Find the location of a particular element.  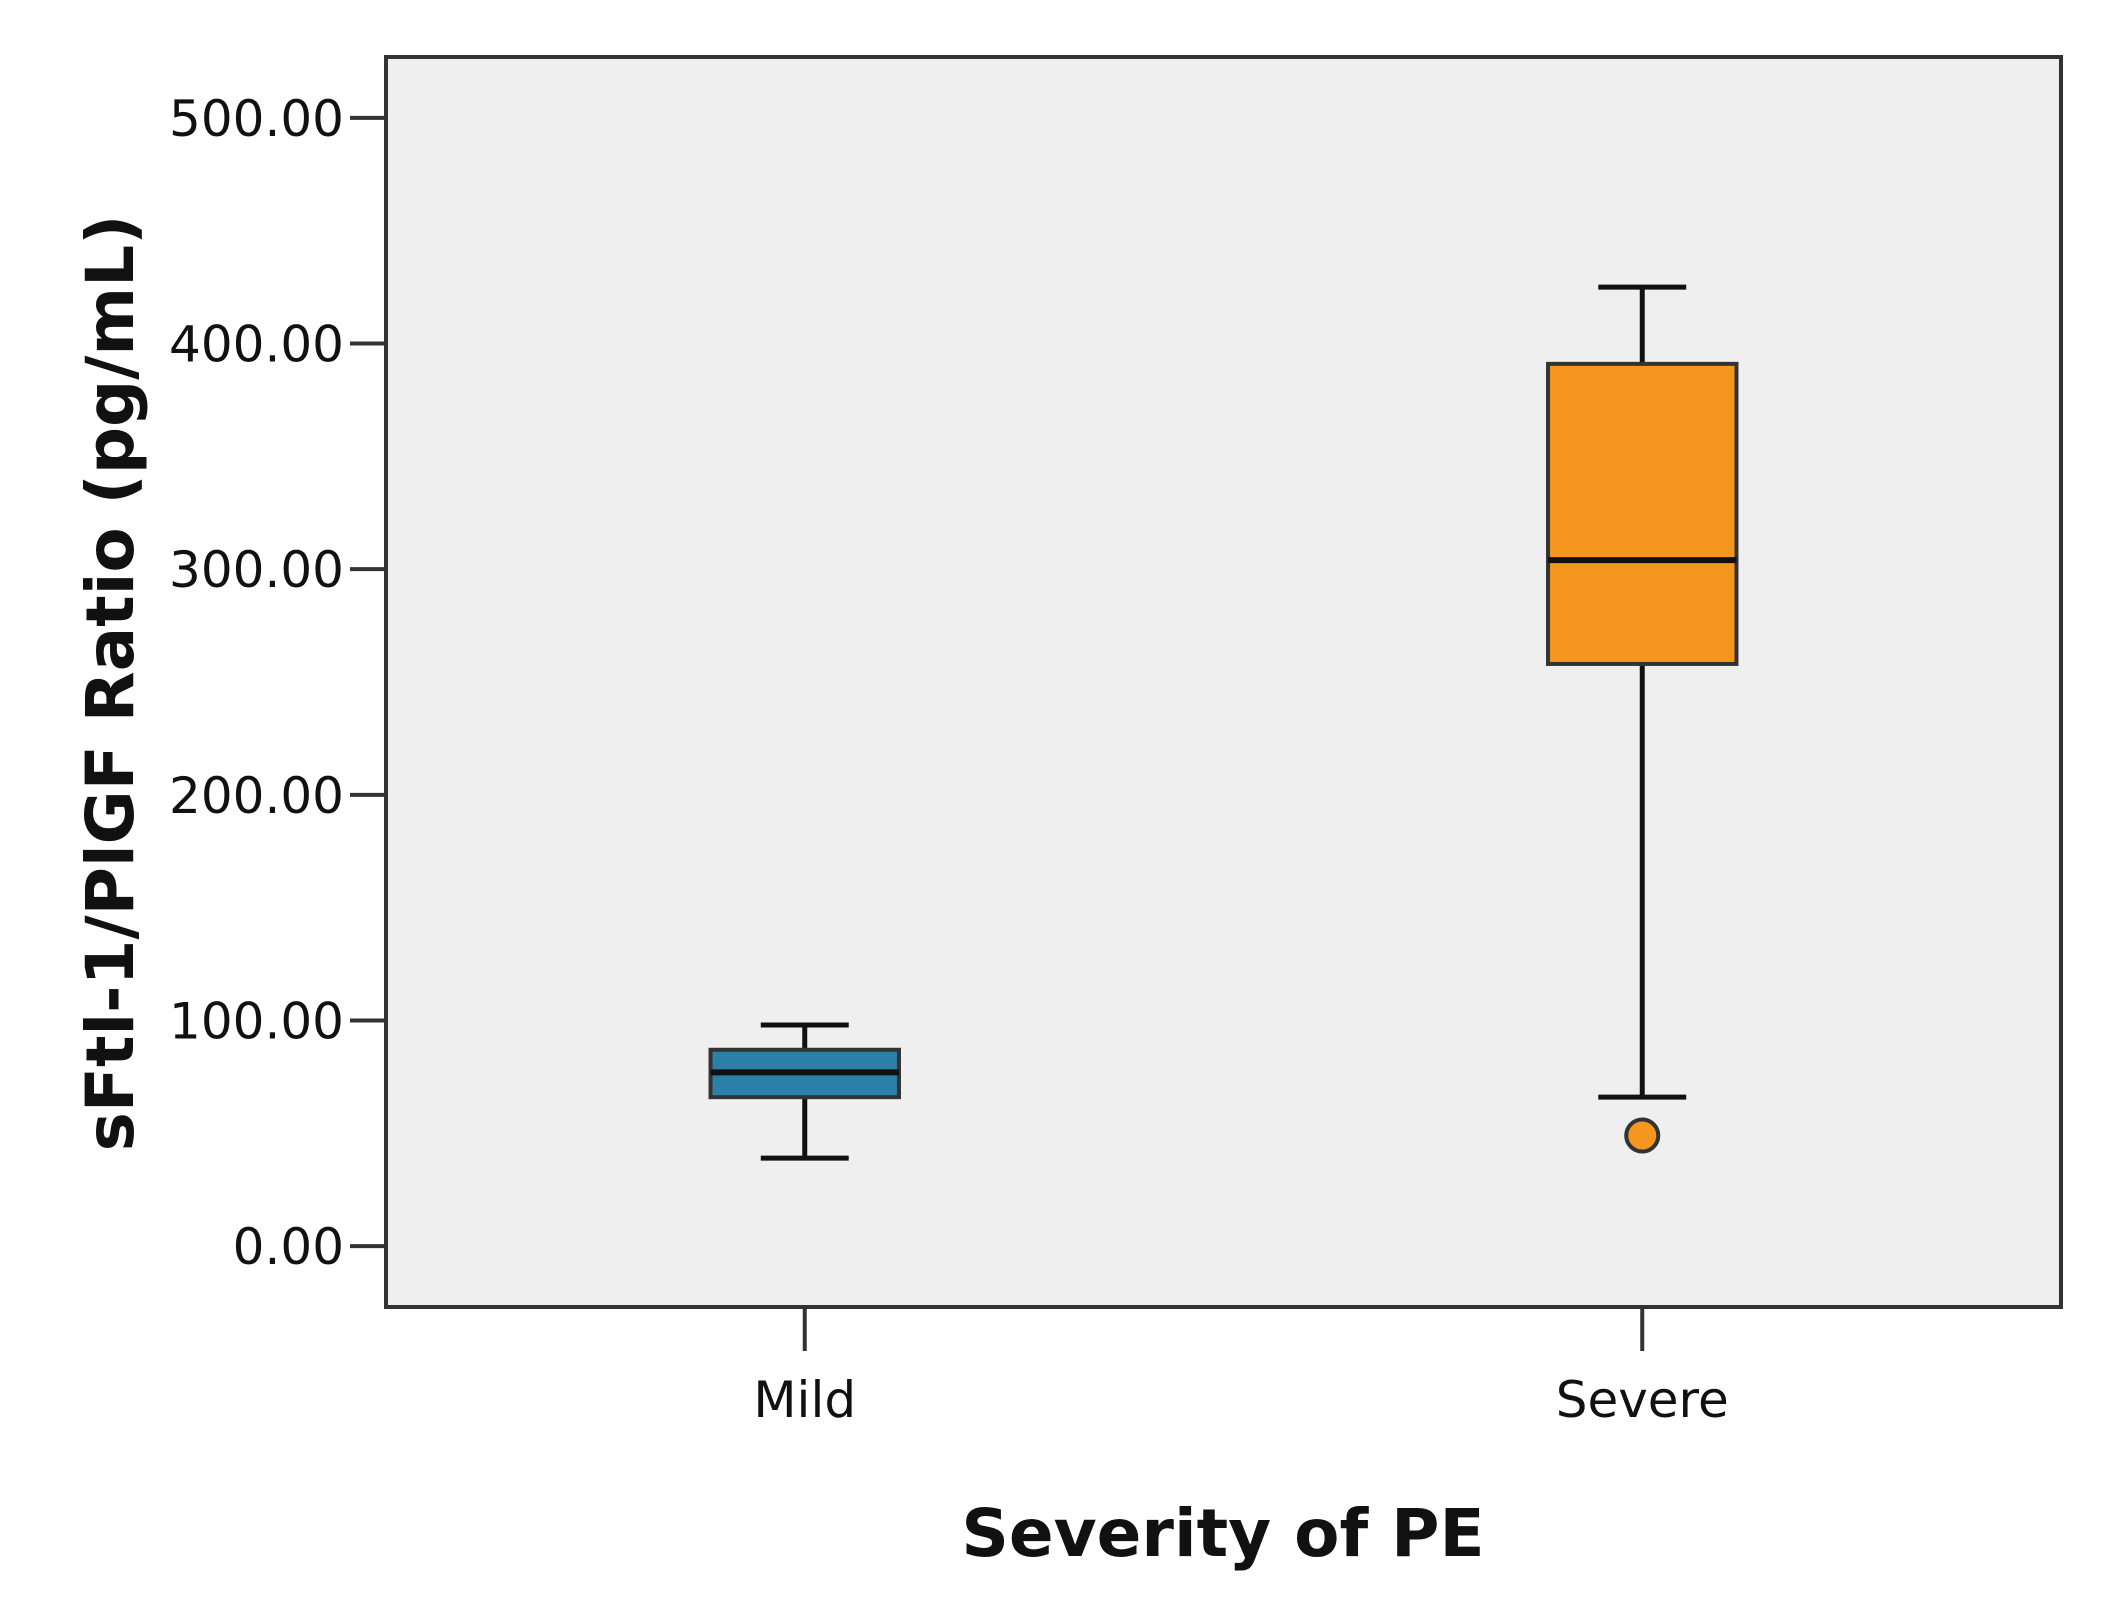

y-tick-label: 0.00 is located at coordinates (288, 1247).